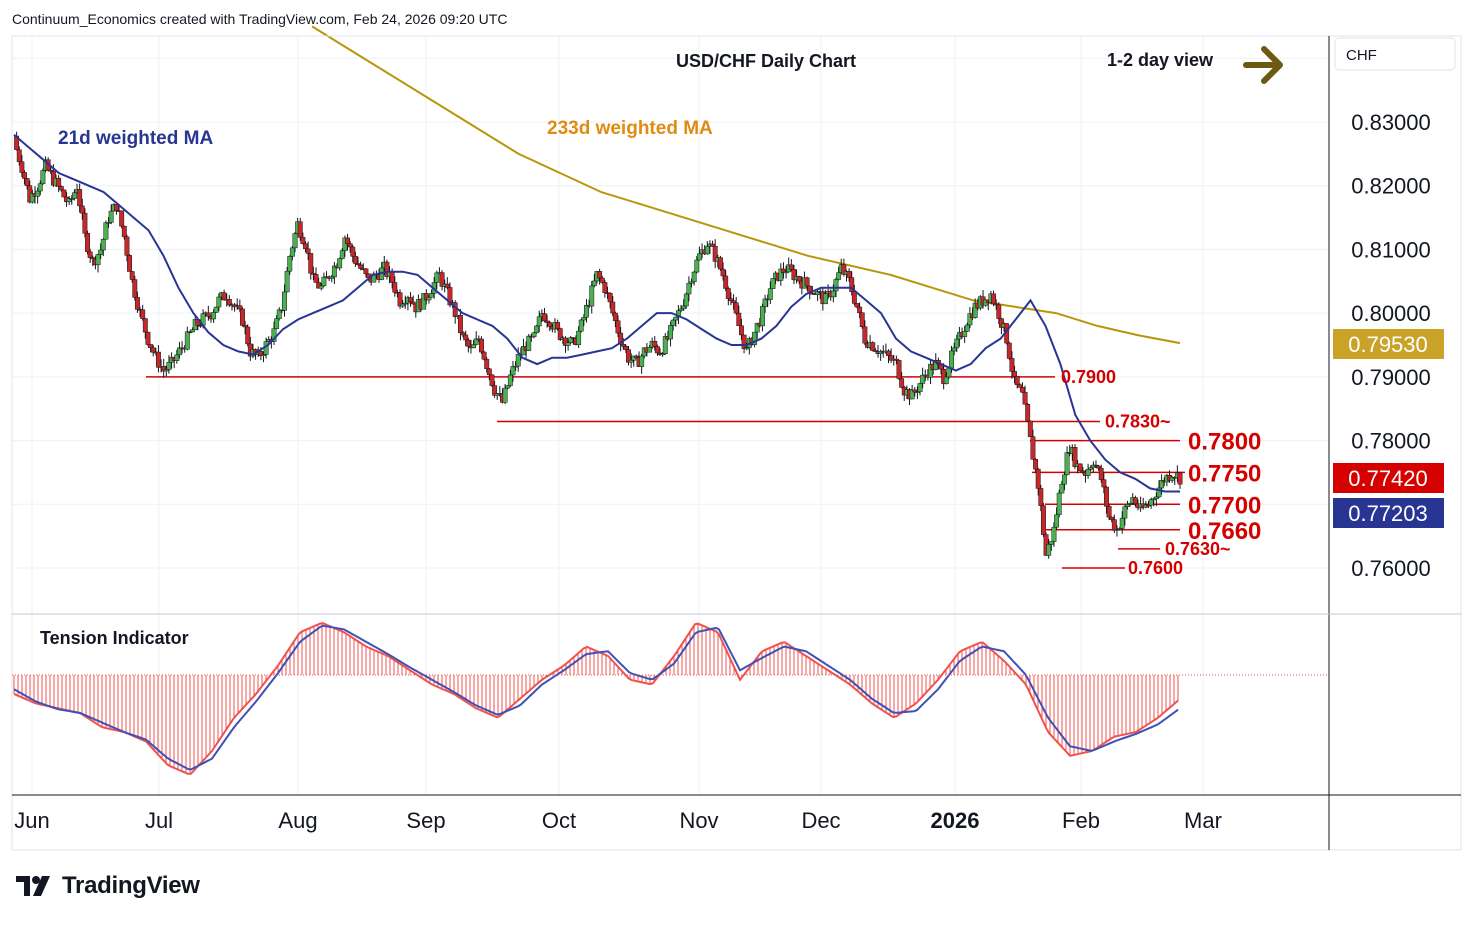 Image resolution: width=1474 pixels, height=925 pixels. Describe the element at coordinates (1391, 441) in the screenshot. I see `y-tick-label: 0.78000` at that location.